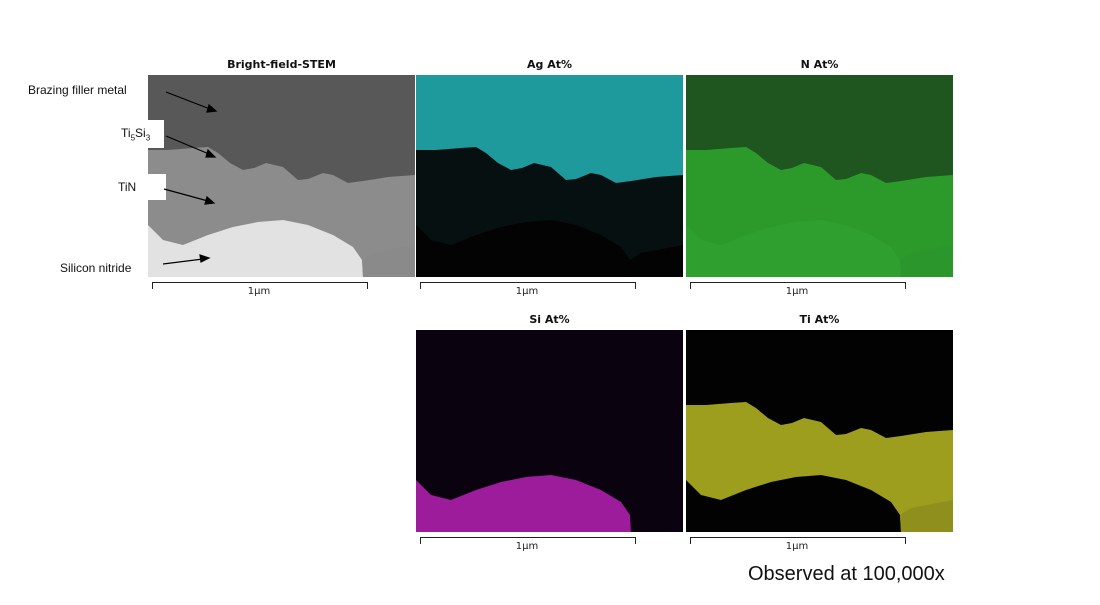 The height and width of the screenshot is (605, 1100). I want to click on label-tin: TiN, so click(135, 187).